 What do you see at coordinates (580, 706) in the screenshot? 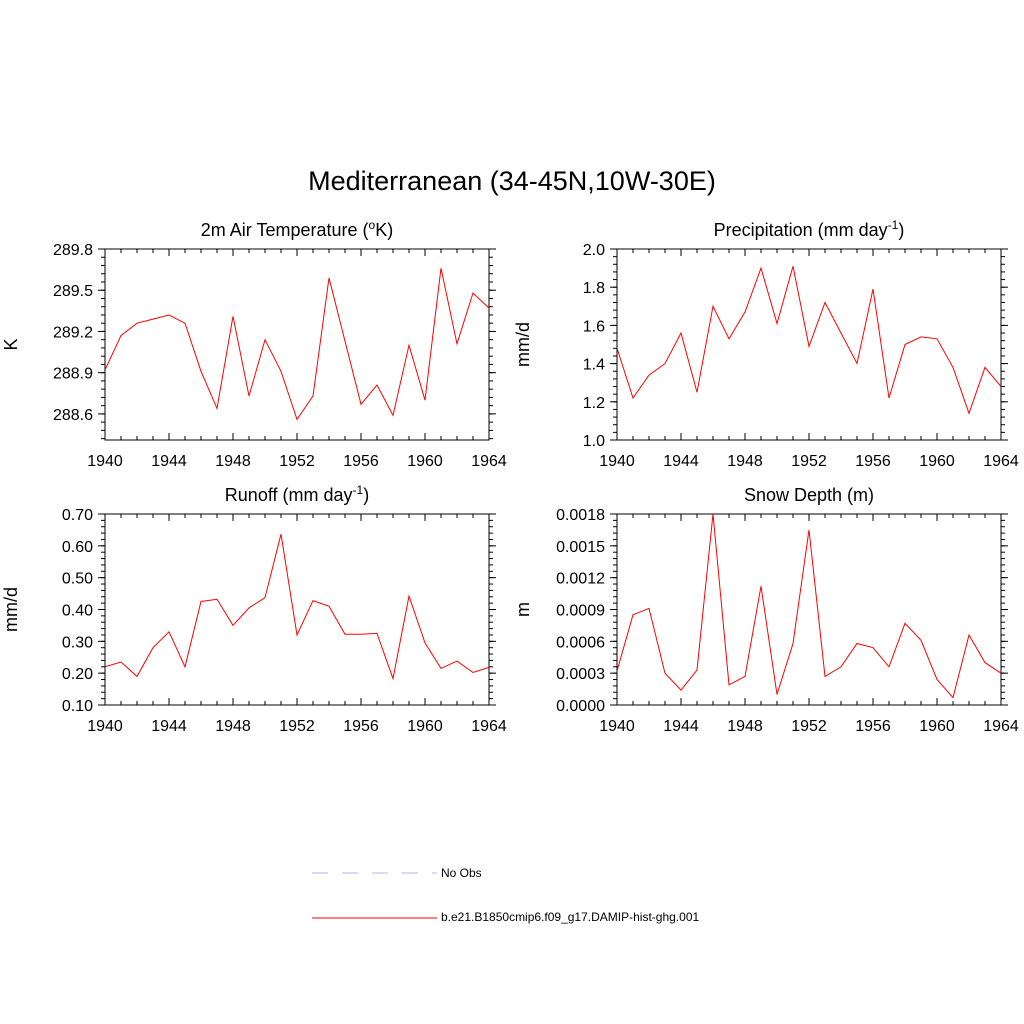
I see `y-tick-label: 0.0000` at bounding box center [580, 706].